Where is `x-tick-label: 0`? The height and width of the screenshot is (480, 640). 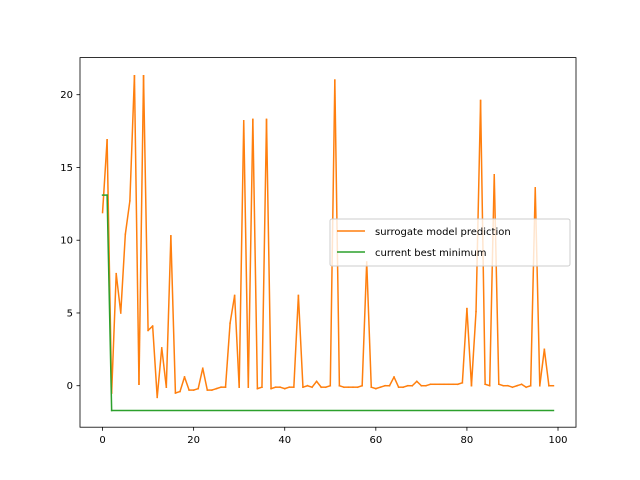
x-tick-label: 0 is located at coordinates (102, 440).